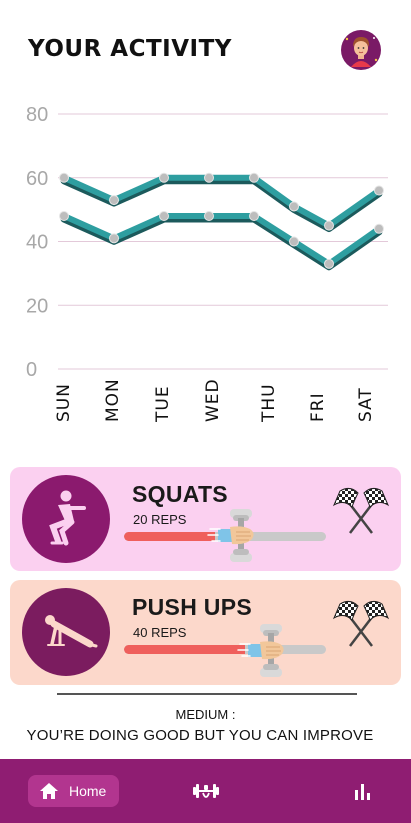 This screenshot has height=823, width=411. What do you see at coordinates (37, 179) in the screenshot?
I see `y-tick-label: 60` at bounding box center [37, 179].